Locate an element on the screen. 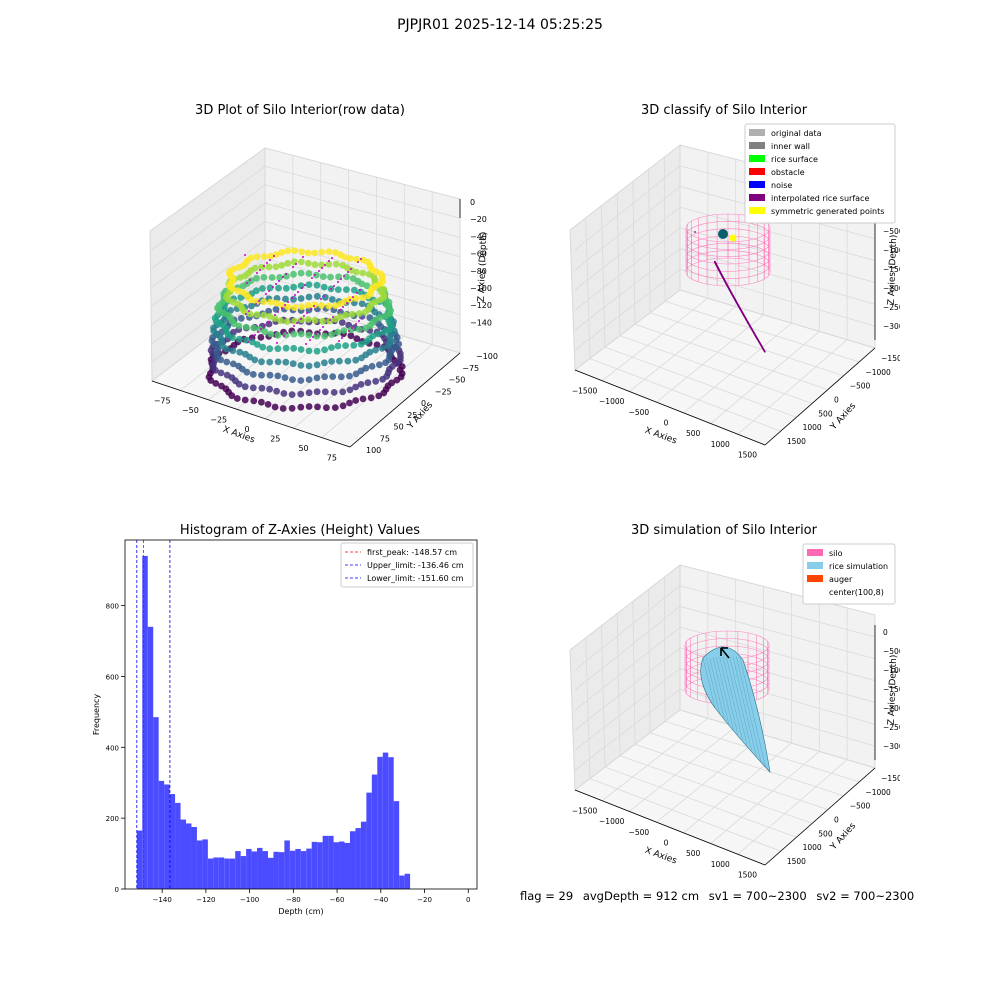 Image resolution: width=1000 pixels, height=1000 pixels. sim-x-tick-label: 0 is located at coordinates (666, 843).